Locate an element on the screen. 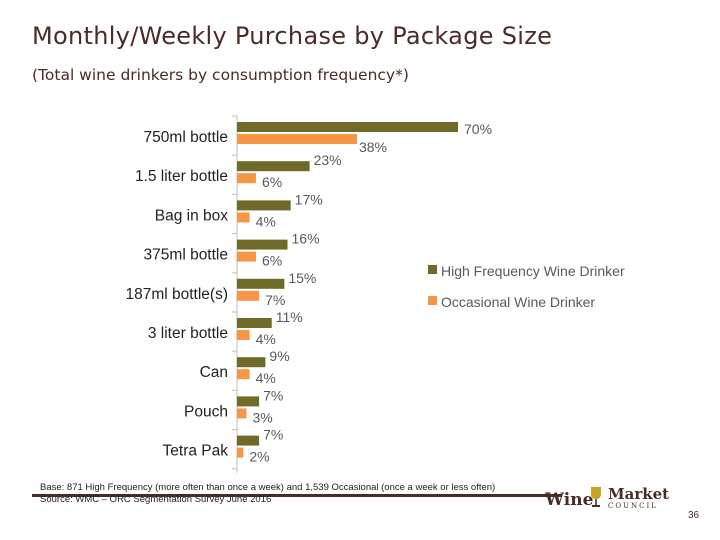 This screenshot has height=540, width=720. legend-label-occasional: Occasional Wine Drinker is located at coordinates (518, 302).